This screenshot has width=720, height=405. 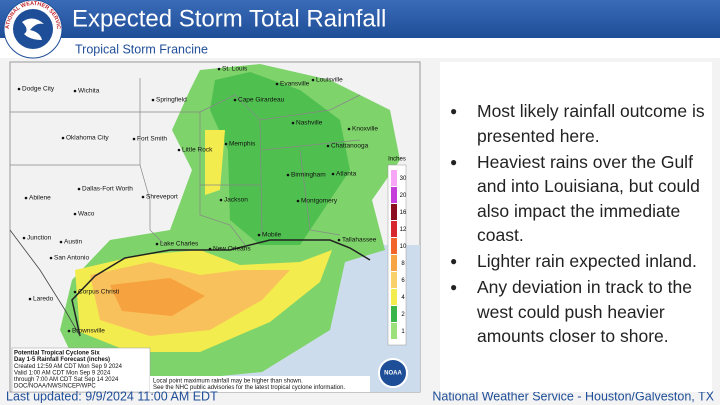 What do you see at coordinates (350, 146) in the screenshot?
I see `city-label: Chattanooga` at bounding box center [350, 146].